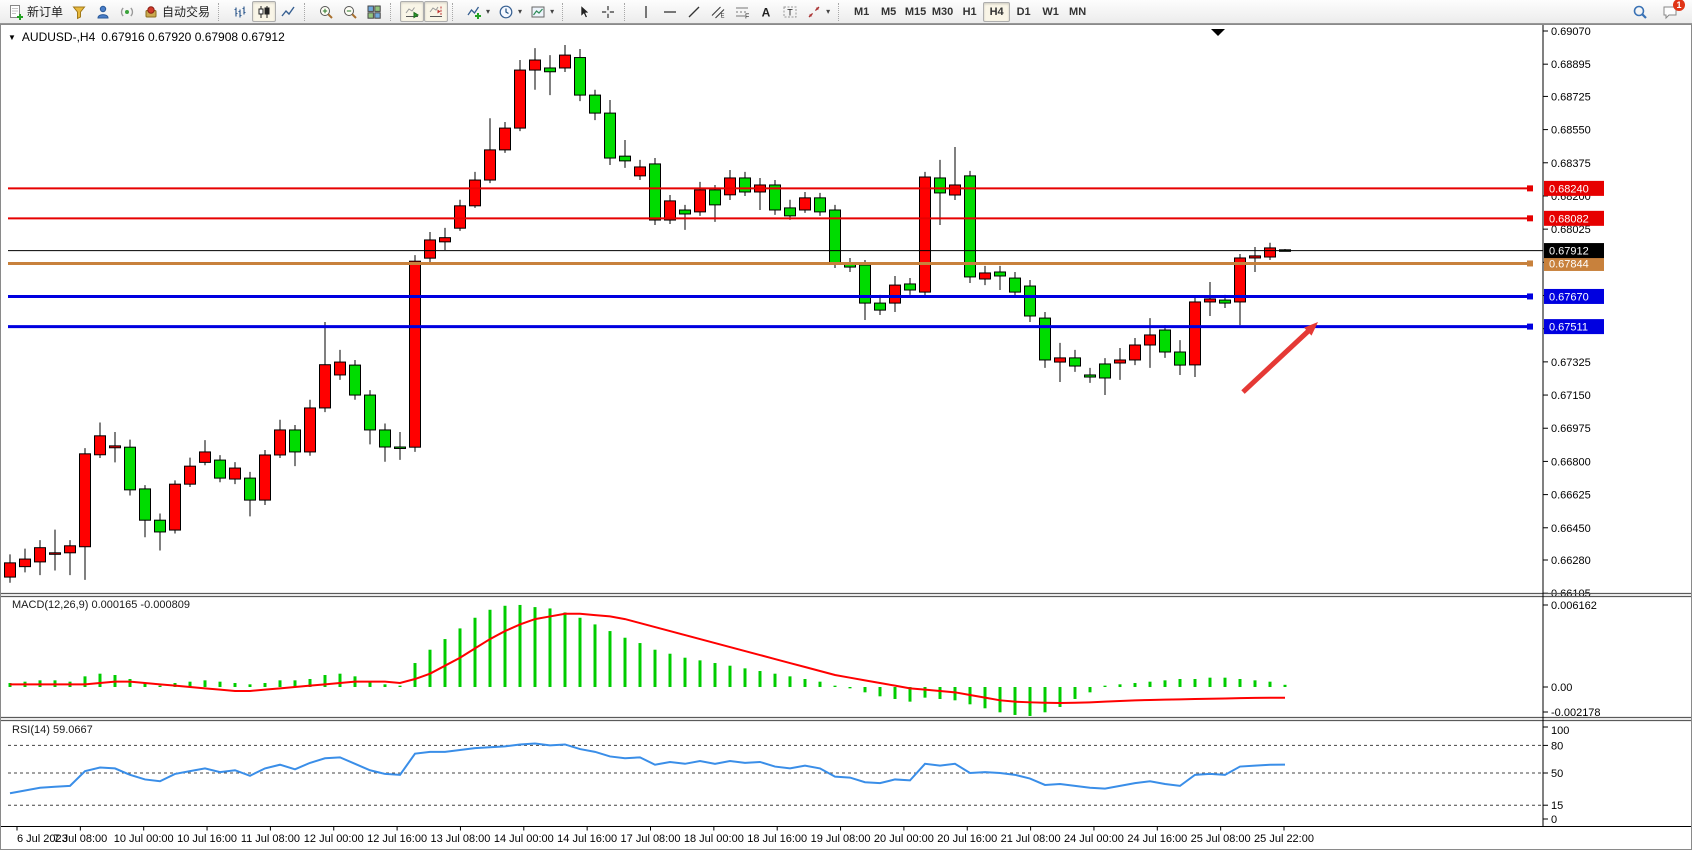 The width and height of the screenshot is (1692, 850). I want to click on svg-text: 15, so click(1557, 806).